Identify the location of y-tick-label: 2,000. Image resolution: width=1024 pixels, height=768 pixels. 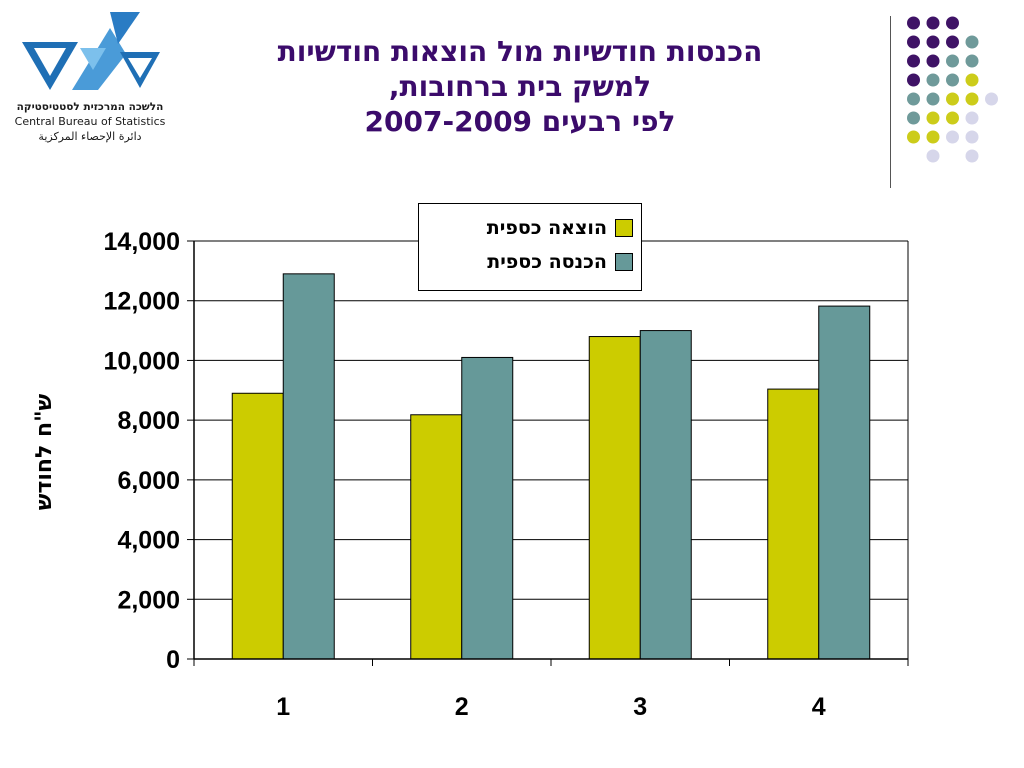
(148, 600).